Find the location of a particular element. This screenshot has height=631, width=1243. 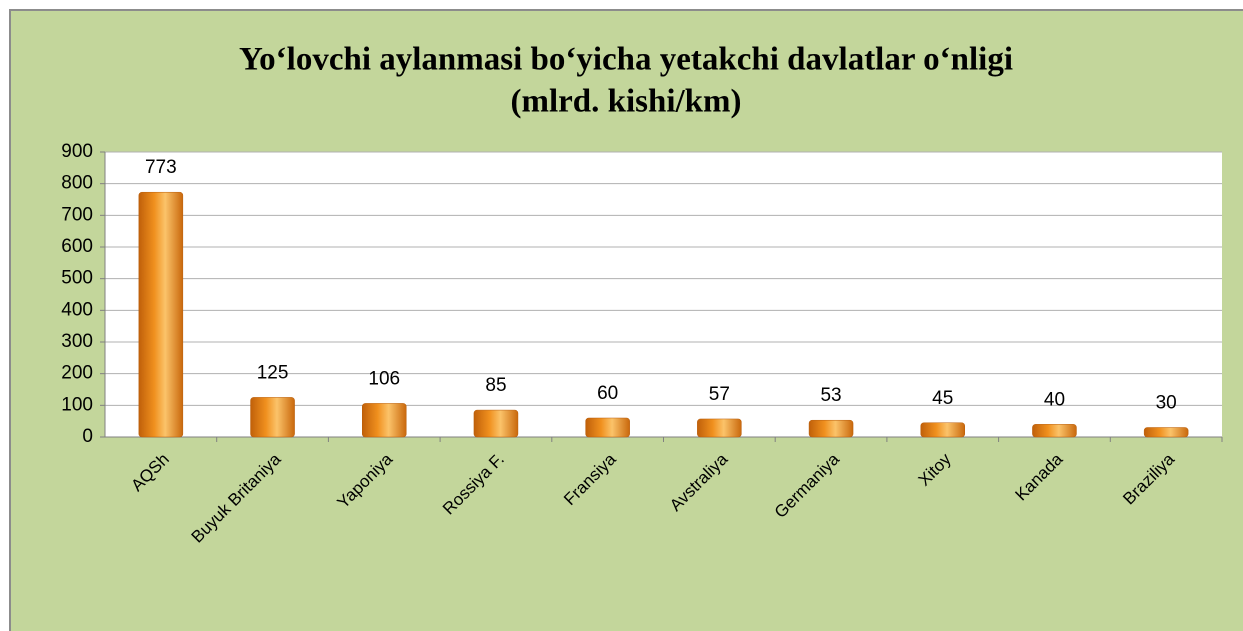

data-label: 85 is located at coordinates (495, 385).